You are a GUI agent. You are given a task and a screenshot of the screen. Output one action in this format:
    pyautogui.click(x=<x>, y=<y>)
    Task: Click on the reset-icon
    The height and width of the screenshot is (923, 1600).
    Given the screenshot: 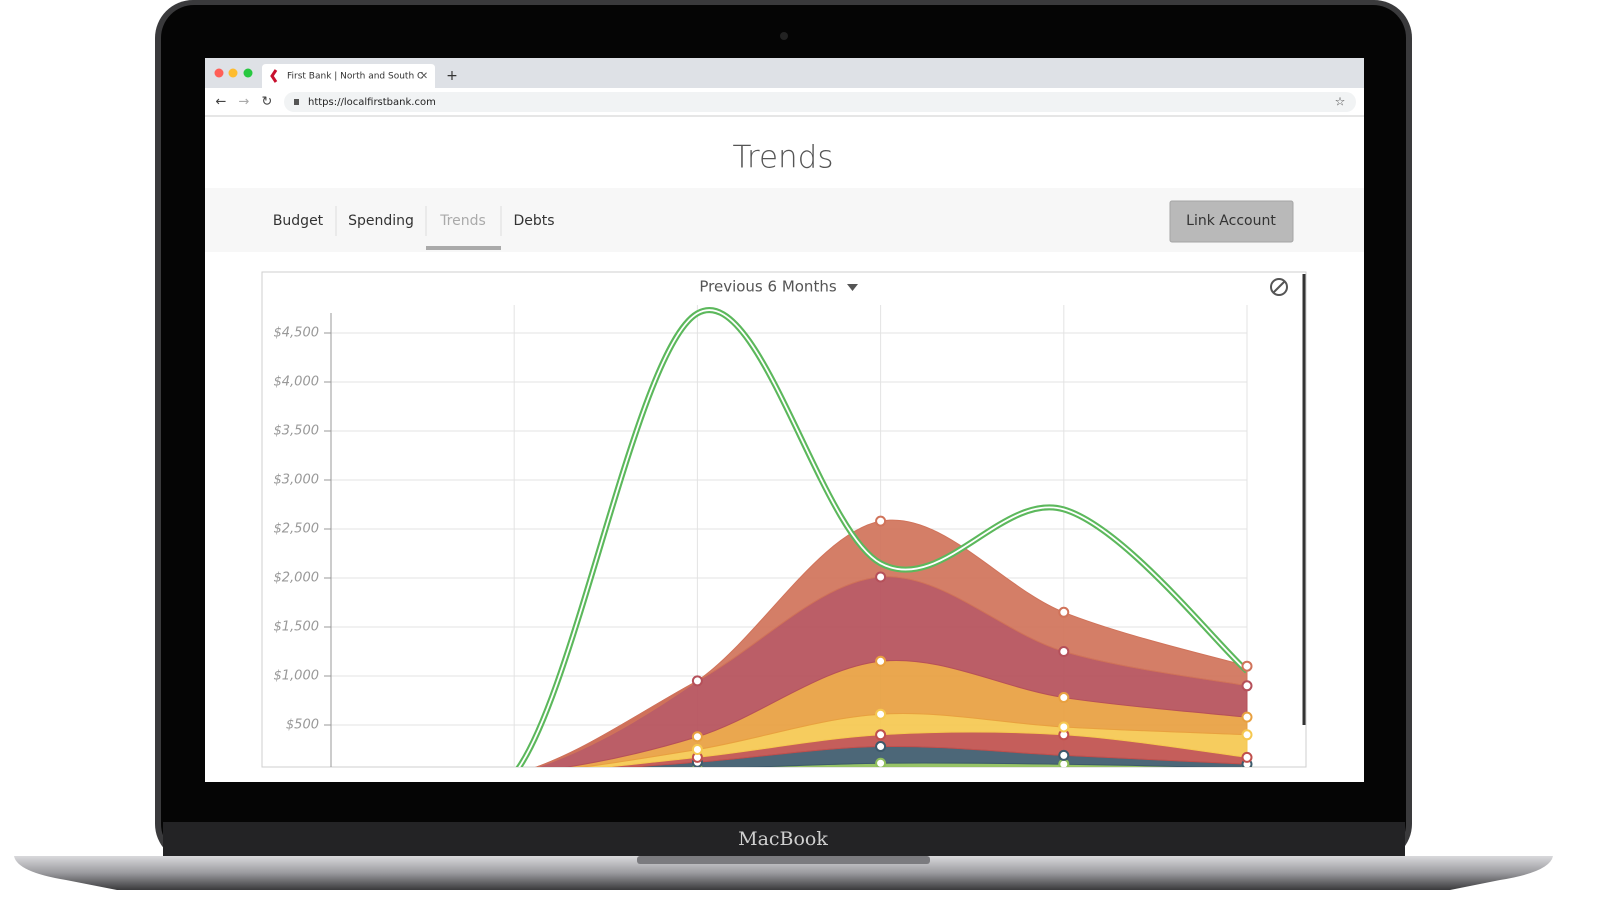 What is the action you would take?
    pyautogui.click(x=1279, y=287)
    